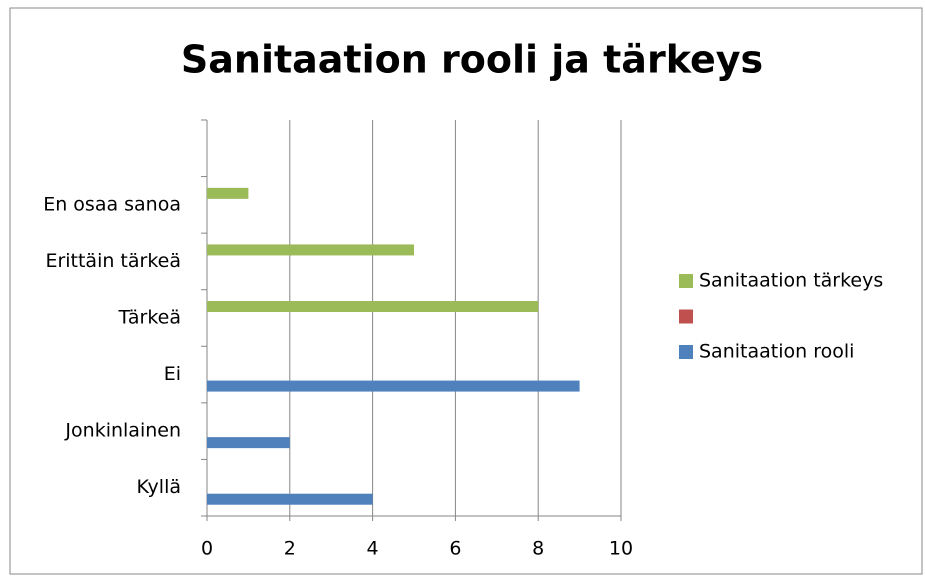 The image size is (925, 576). Describe the element at coordinates (149, 318) in the screenshot. I see `y-tick-label: Tärkeä` at that location.